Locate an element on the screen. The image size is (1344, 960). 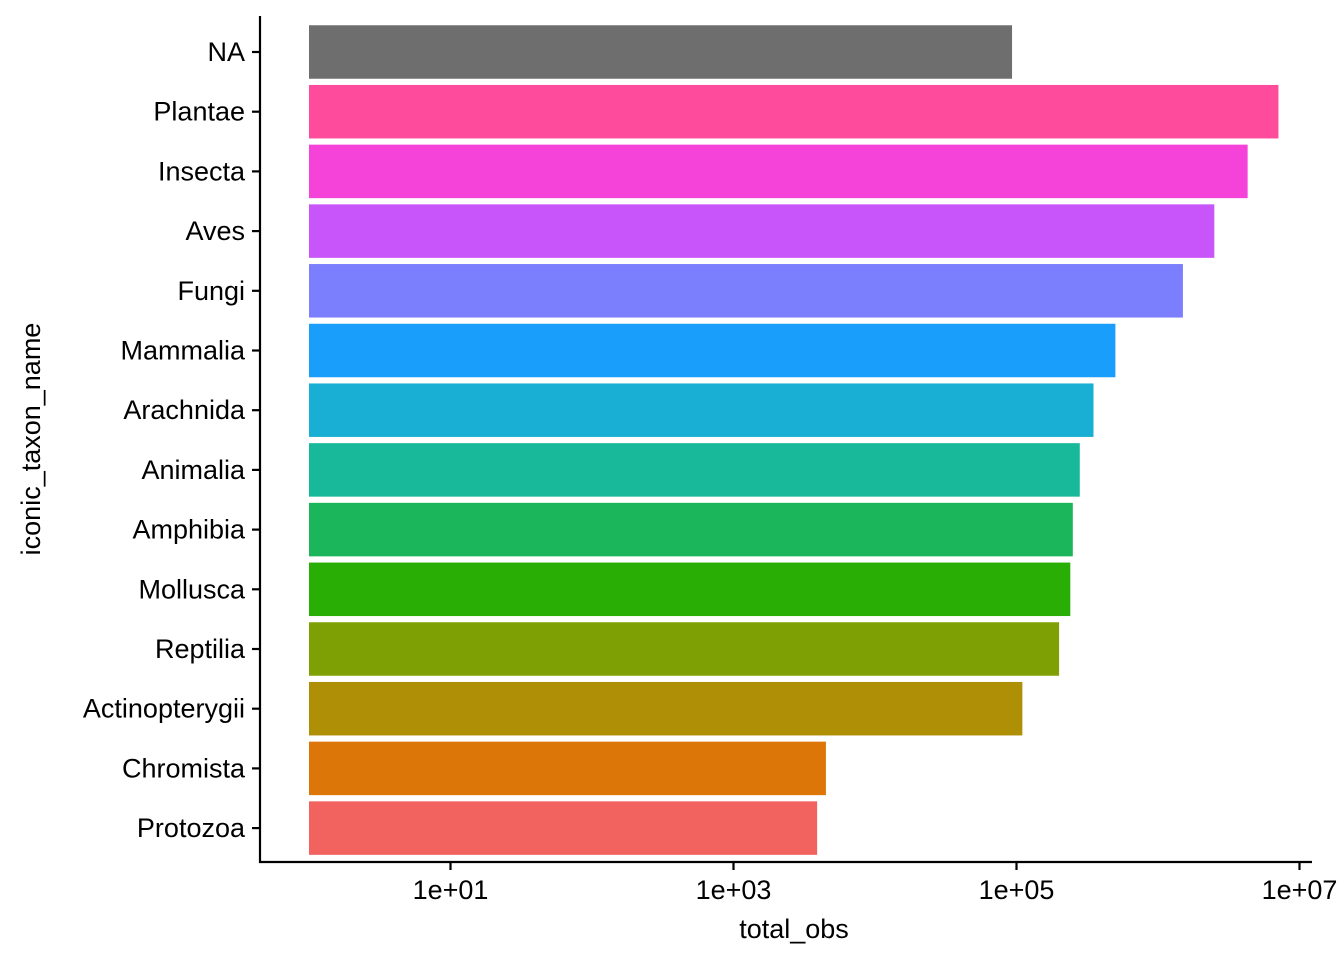
x-axis-ticks: 1e+01 1e+03 1e+05 1e+07 is located at coordinates (875, 883).